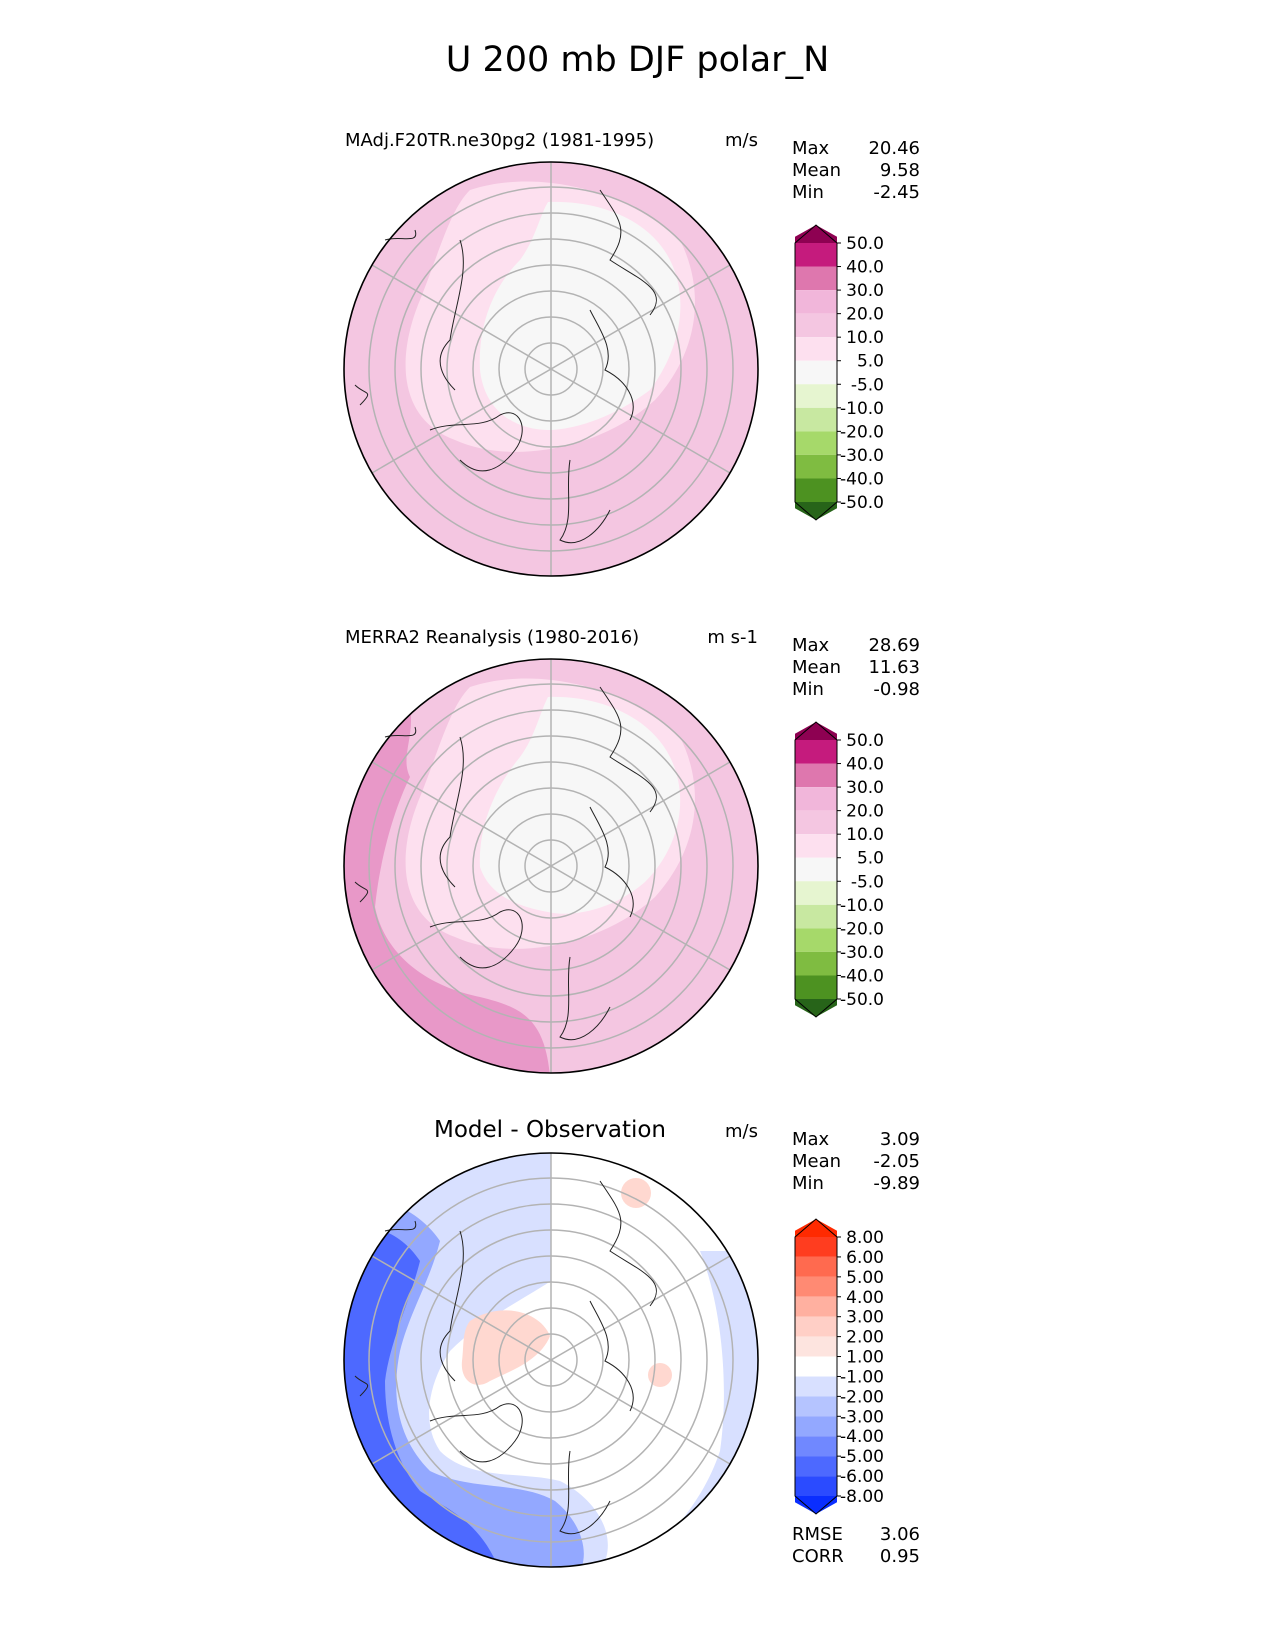 This screenshot has height=1650, width=1275. What do you see at coordinates (637, 60) in the screenshot?
I see `figure-title: U 200 mb DJF polar_N` at bounding box center [637, 60].